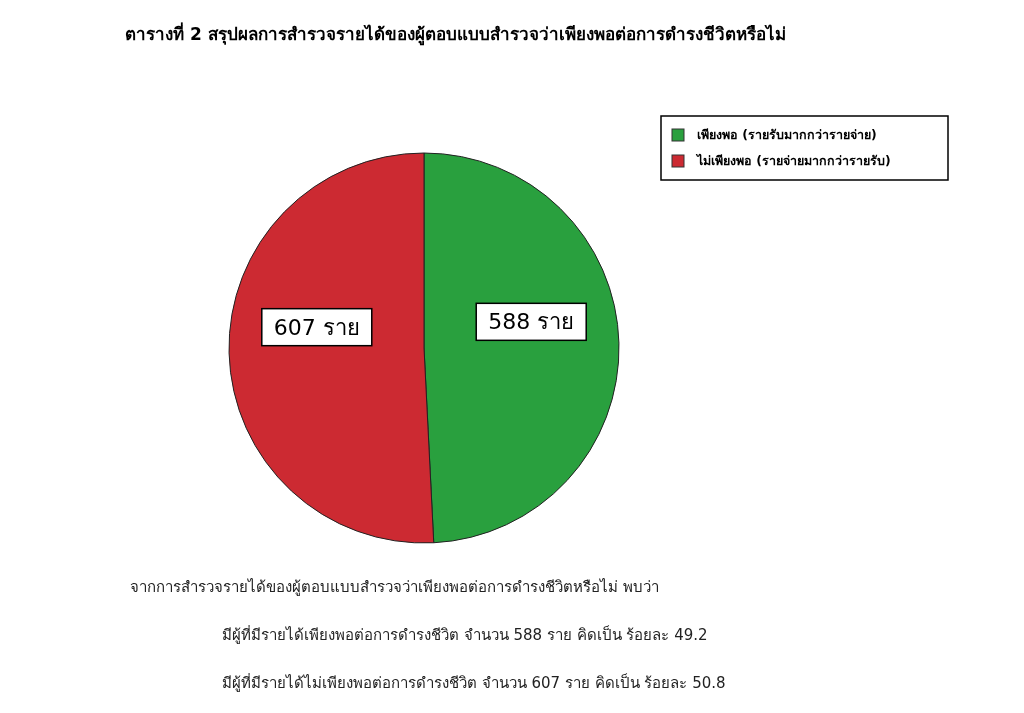 Image resolution: width=1024 pixels, height=713 pixels. What do you see at coordinates (316, 327) in the screenshot?
I see `data-label: 607 ราย` at bounding box center [316, 327].